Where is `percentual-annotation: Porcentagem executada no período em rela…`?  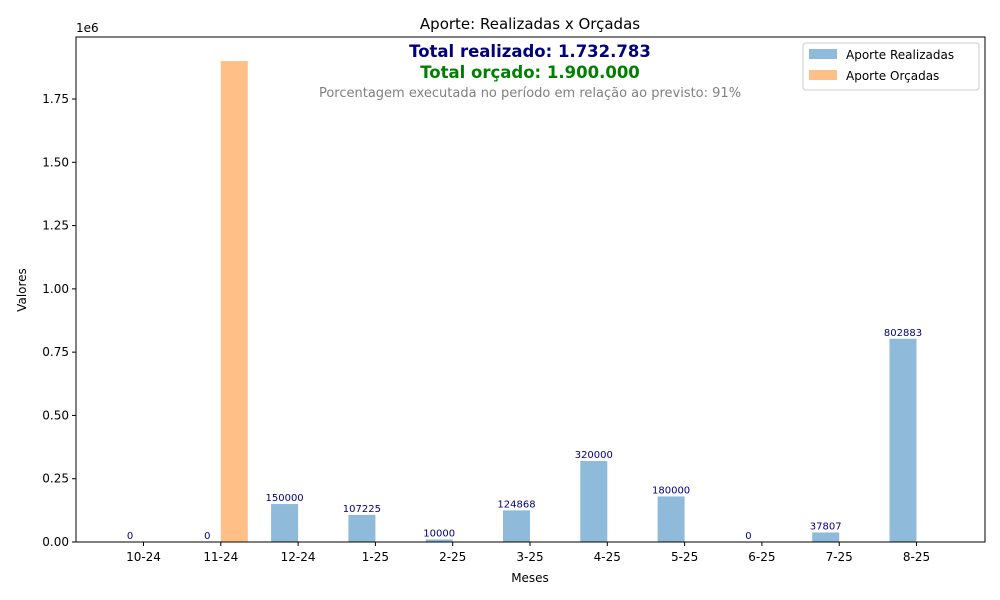
percentual-annotation: Porcentagem executada no período em rela… is located at coordinates (530, 93).